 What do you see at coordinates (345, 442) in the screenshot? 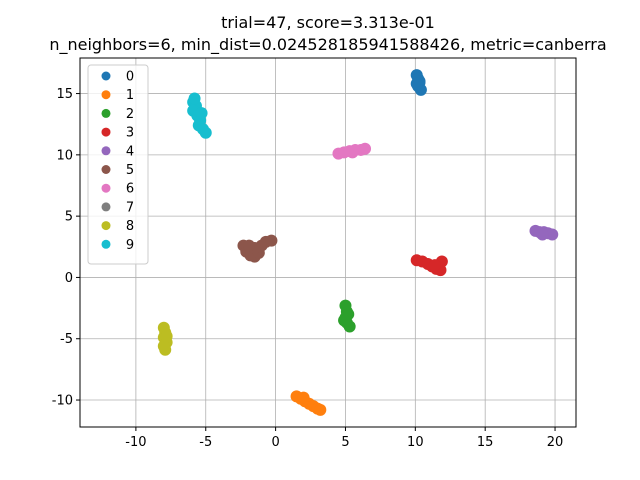
I see `x-tick-label: 5` at bounding box center [345, 442].